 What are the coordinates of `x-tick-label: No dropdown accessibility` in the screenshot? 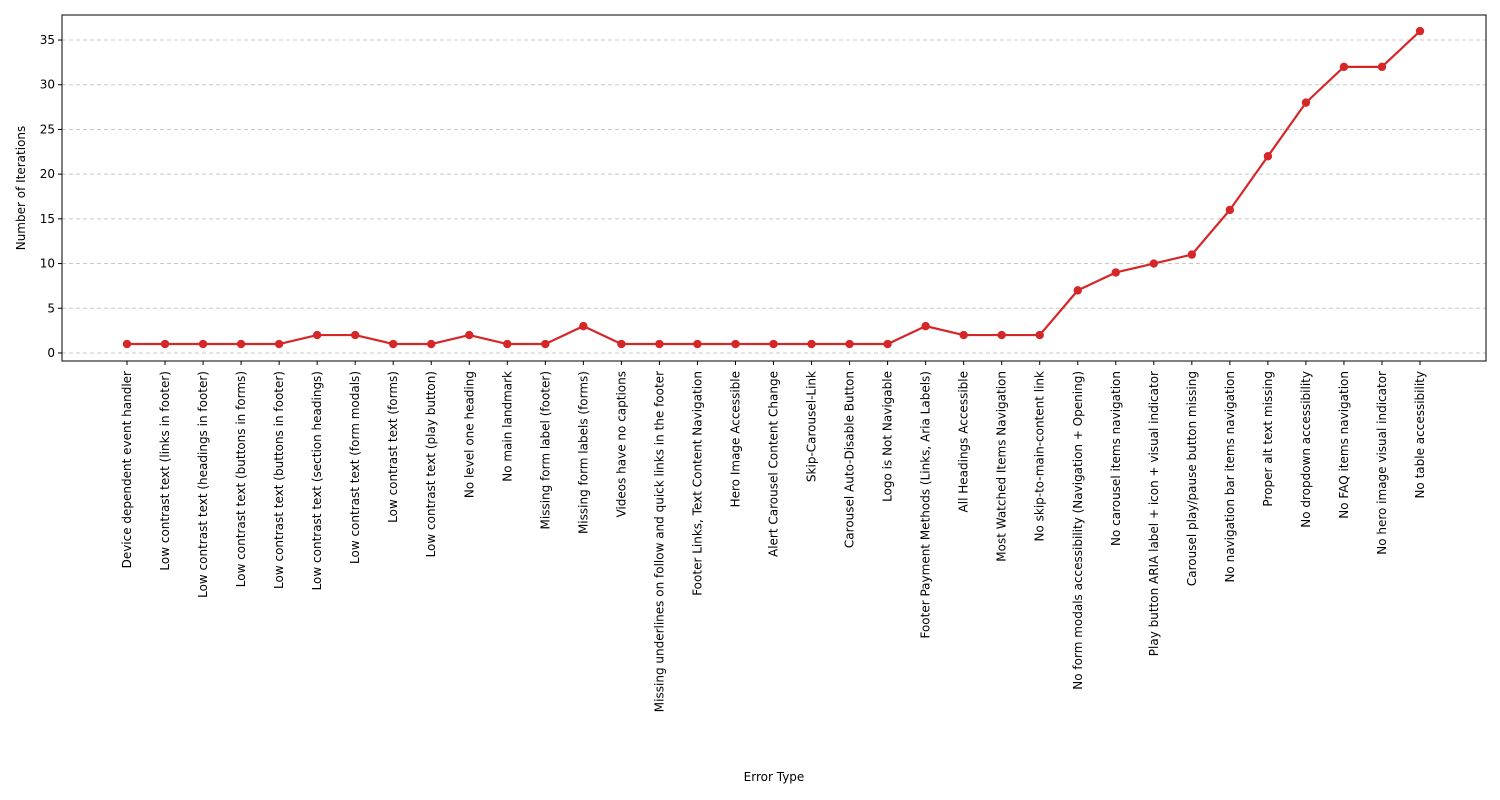 It's located at (1306, 449).